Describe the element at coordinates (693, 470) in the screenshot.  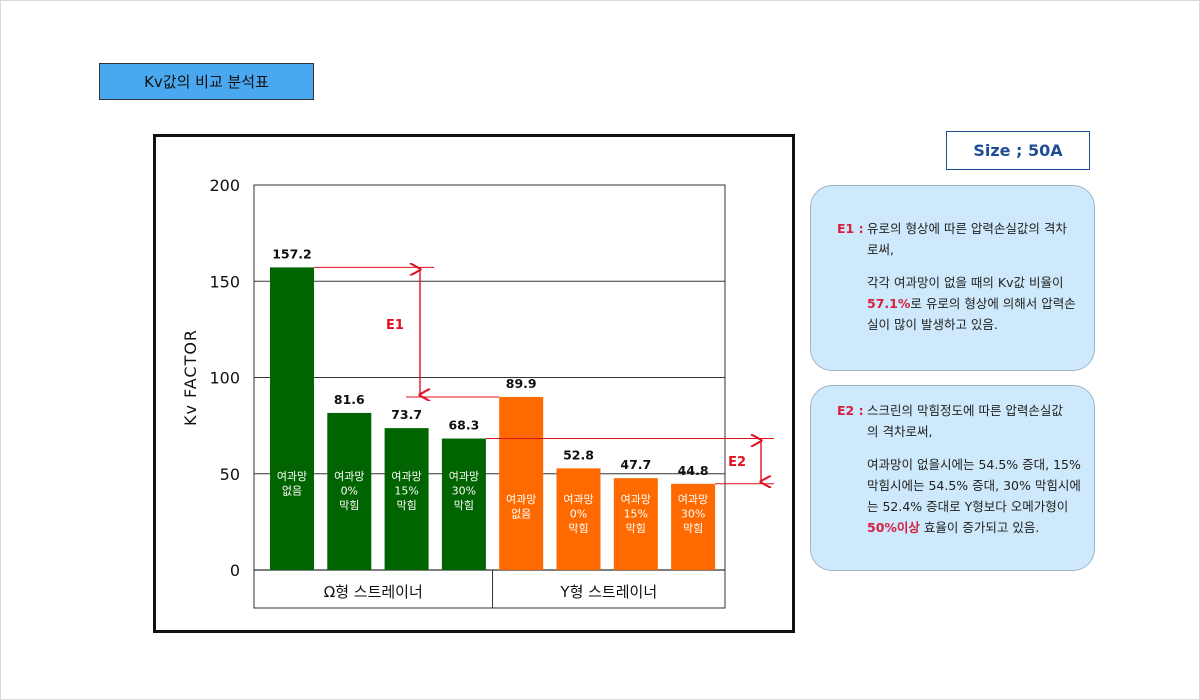
I see `bar-value-label-7: 44.8` at that location.